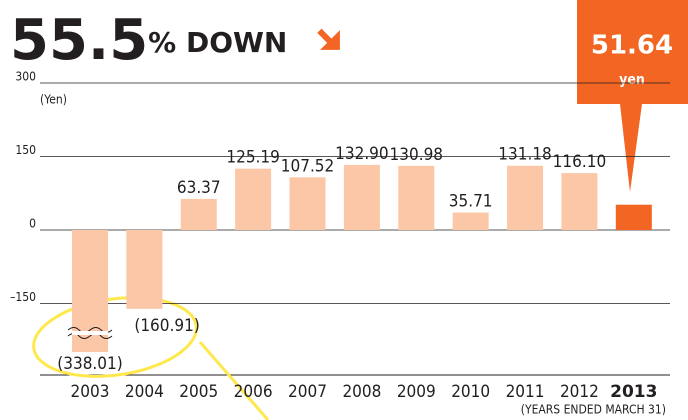 The image size is (688, 420). Describe the element at coordinates (166, 326) in the screenshot. I see `value-label: (160.91)` at that location.